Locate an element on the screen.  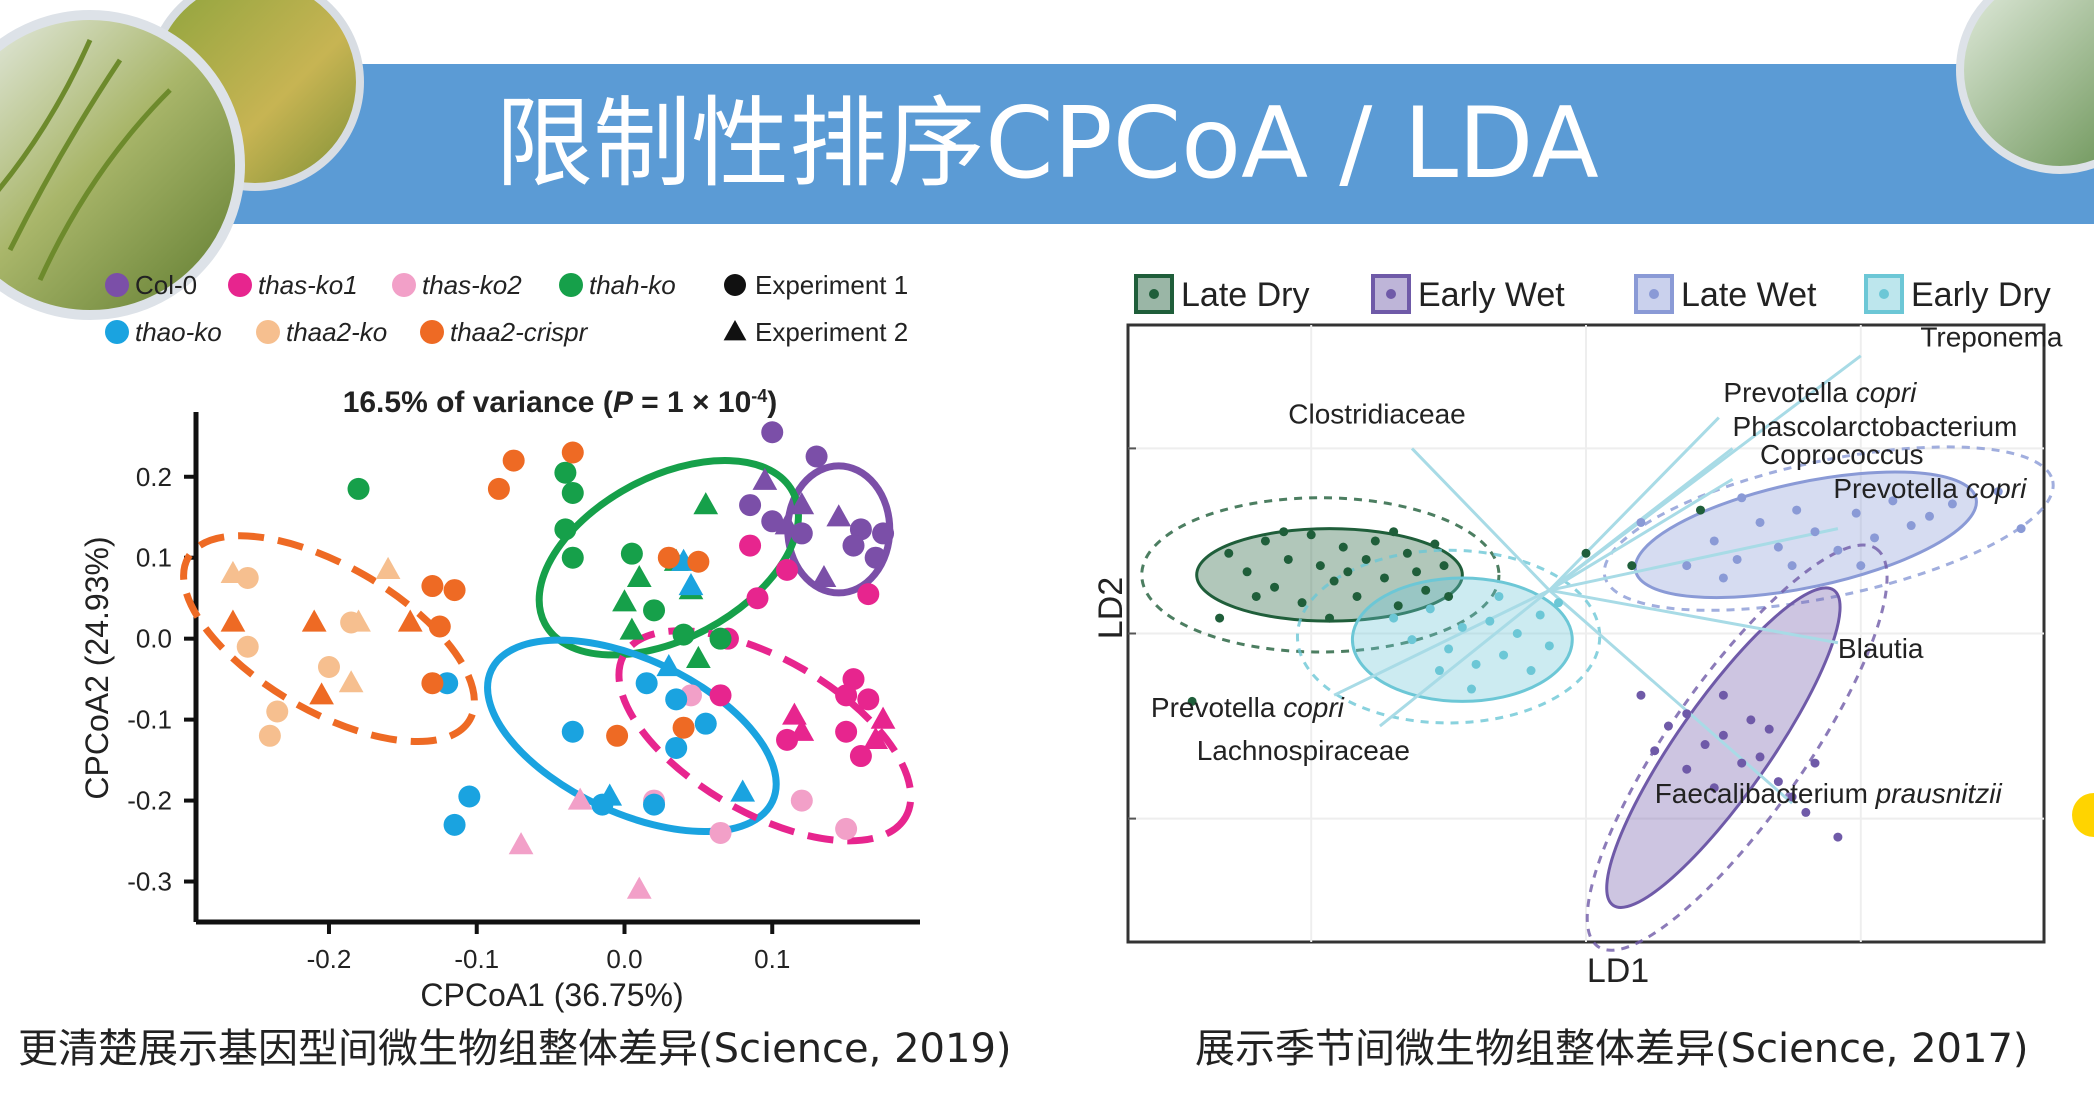
y-axis-title: CPCoA2 (24.93%) is located at coordinates (97, 667).